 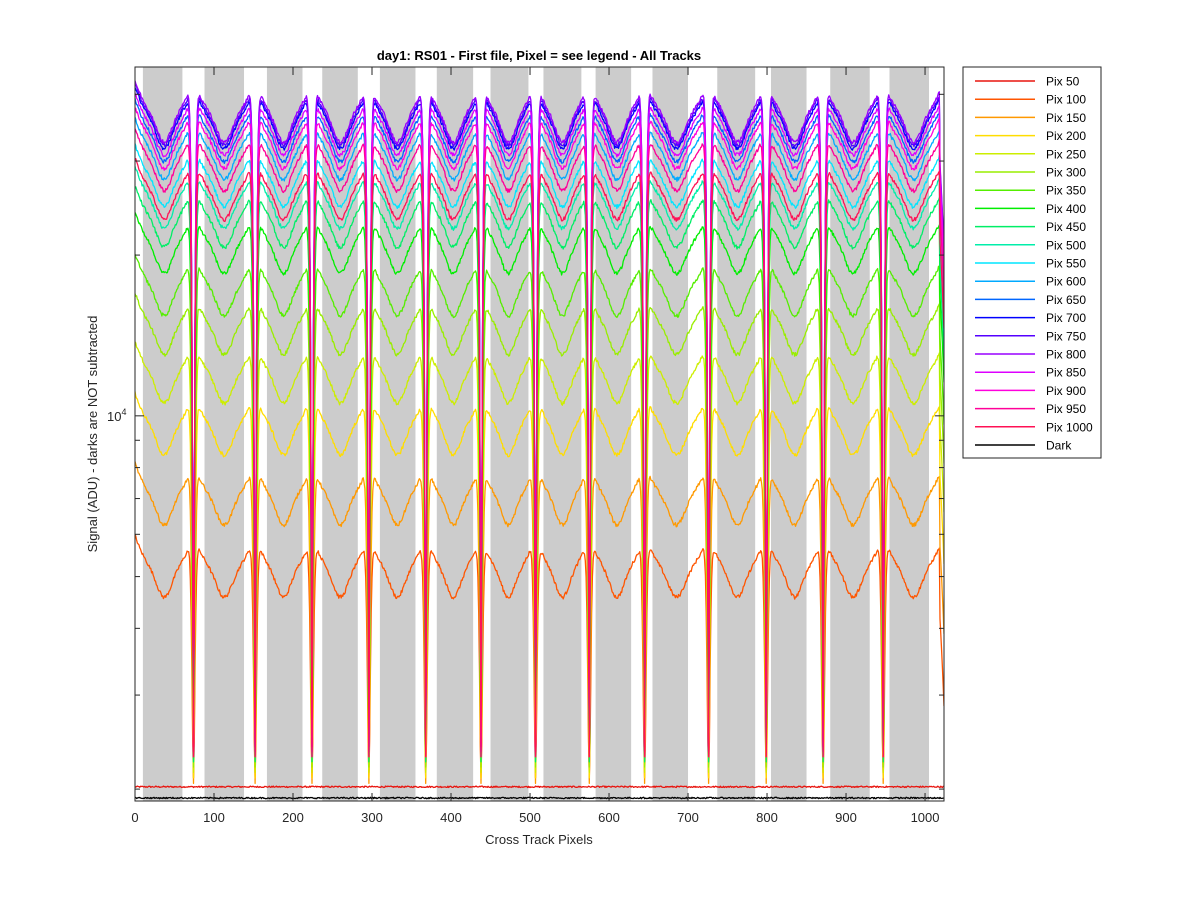 What do you see at coordinates (1030, 118) in the screenshot?
I see `legend-entry: Pix 150` at bounding box center [1030, 118].